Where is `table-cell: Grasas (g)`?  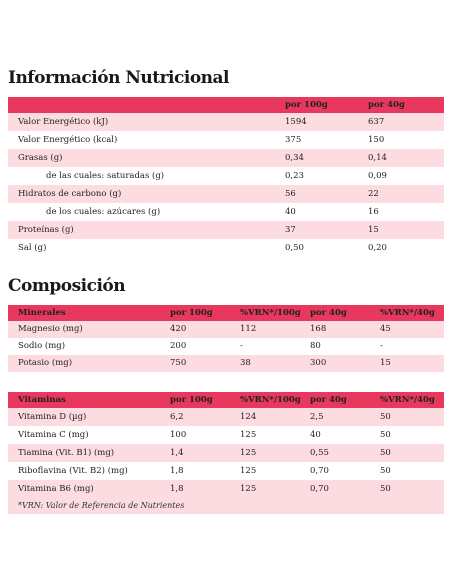
table-cell: Grasas (g) is located at coordinates (40, 158).